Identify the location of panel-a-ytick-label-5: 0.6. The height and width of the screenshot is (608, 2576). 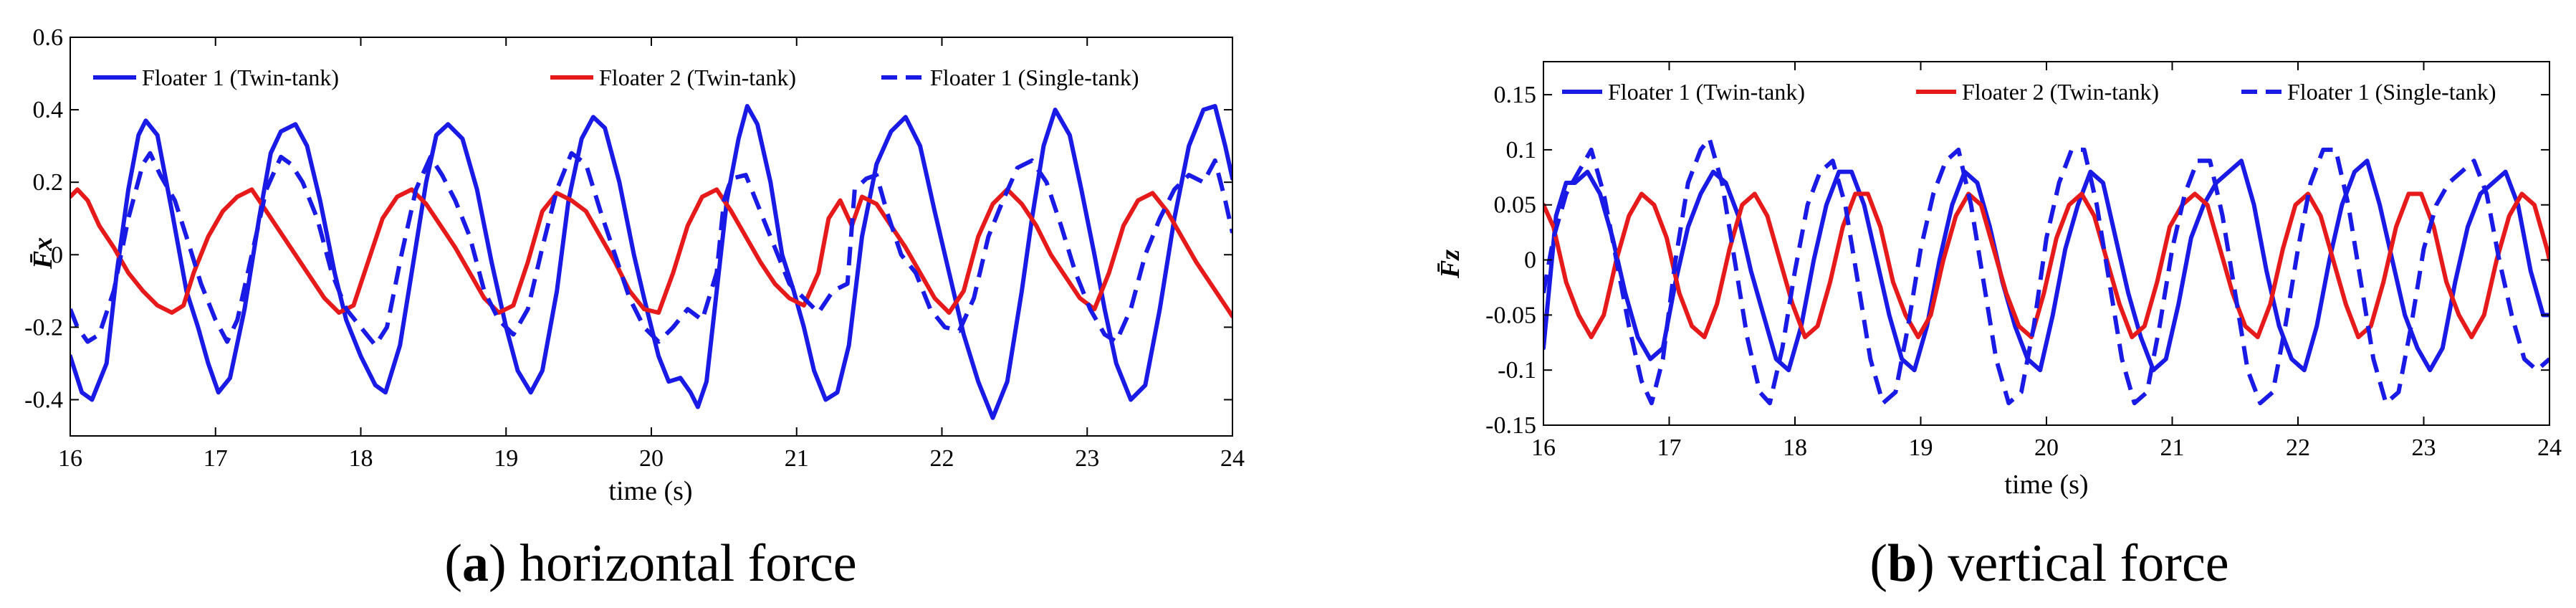
(49, 37).